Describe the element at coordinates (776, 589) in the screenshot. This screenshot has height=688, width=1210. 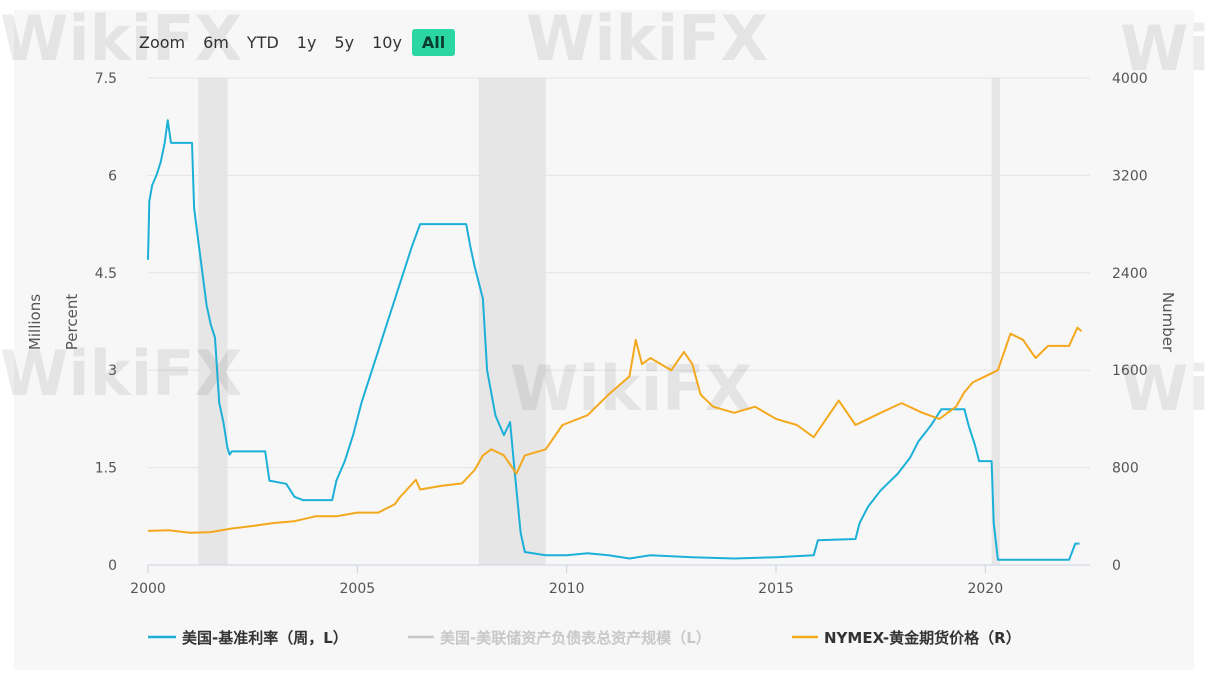
I see `x-tick-label: 2015` at that location.